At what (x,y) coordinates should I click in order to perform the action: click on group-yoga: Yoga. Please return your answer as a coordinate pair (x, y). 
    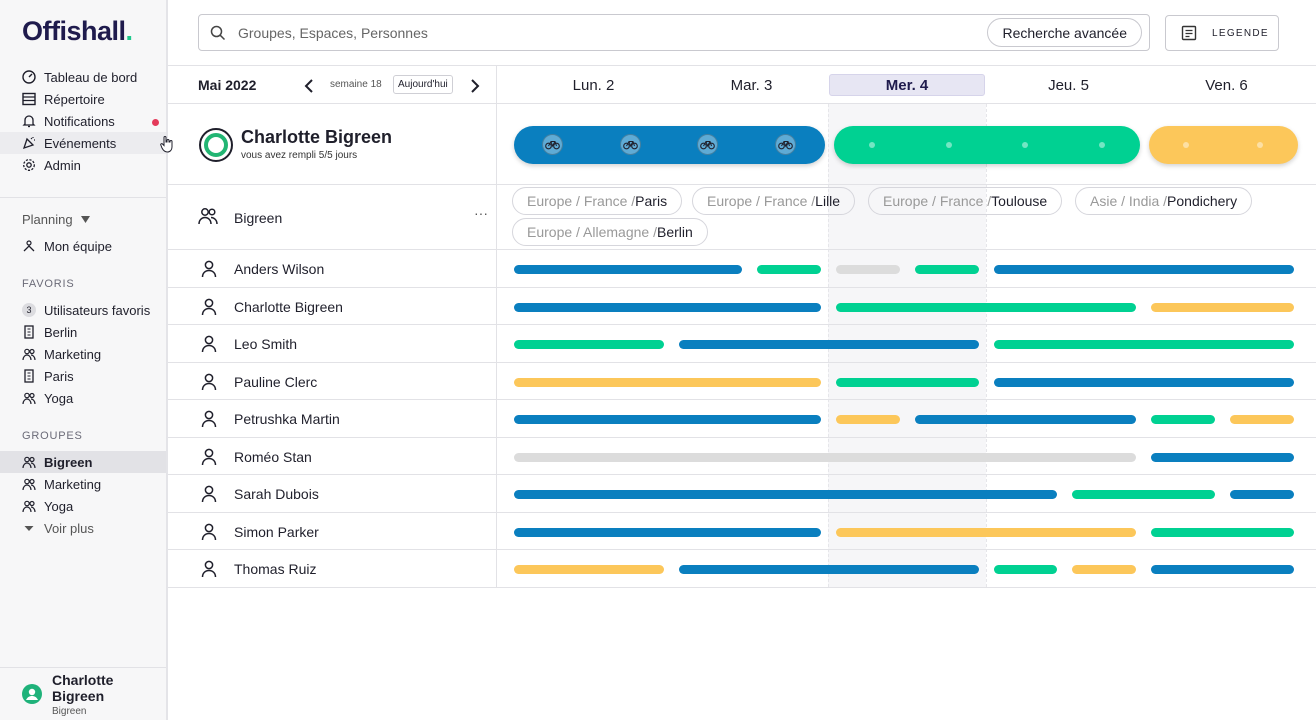
    Looking at the image, I should click on (83, 506).